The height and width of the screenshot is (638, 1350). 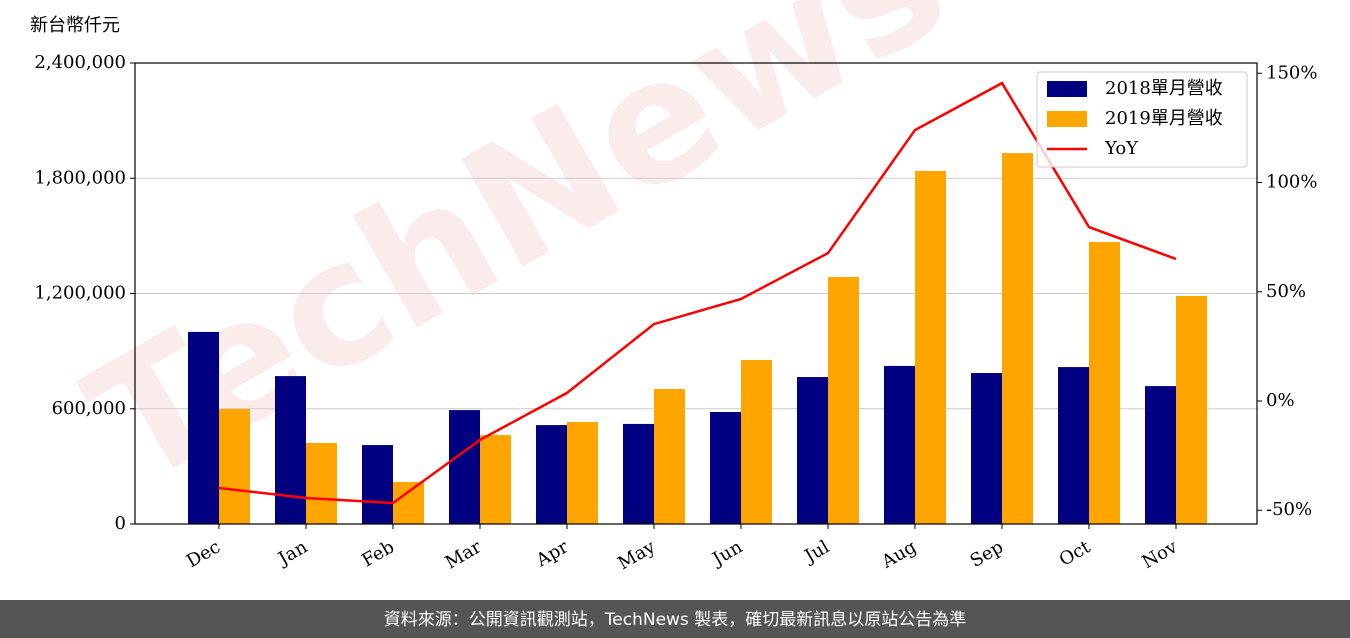 What do you see at coordinates (1075, 553) in the screenshot?
I see `x-tick-label: Oct` at bounding box center [1075, 553].